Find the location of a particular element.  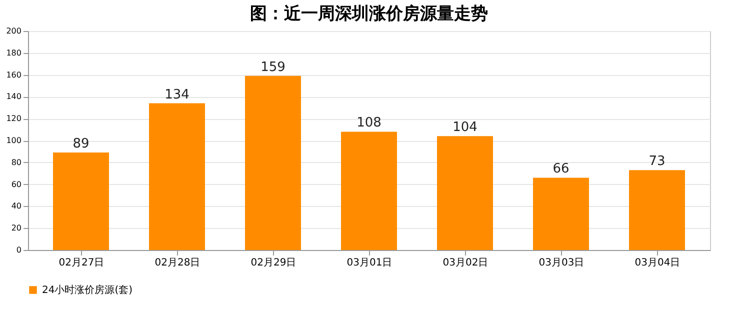

x-tick-label: 03月03日 is located at coordinates (561, 263).